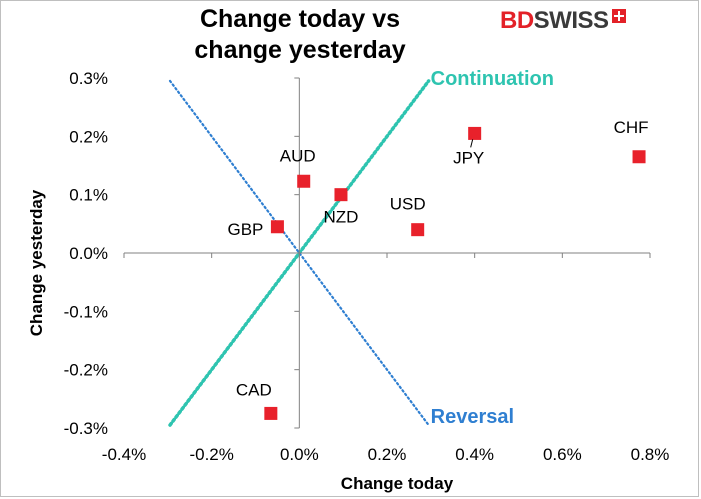 The height and width of the screenshot is (499, 701). Describe the element at coordinates (246, 229) in the screenshot. I see `label-gbp: GBP` at that location.